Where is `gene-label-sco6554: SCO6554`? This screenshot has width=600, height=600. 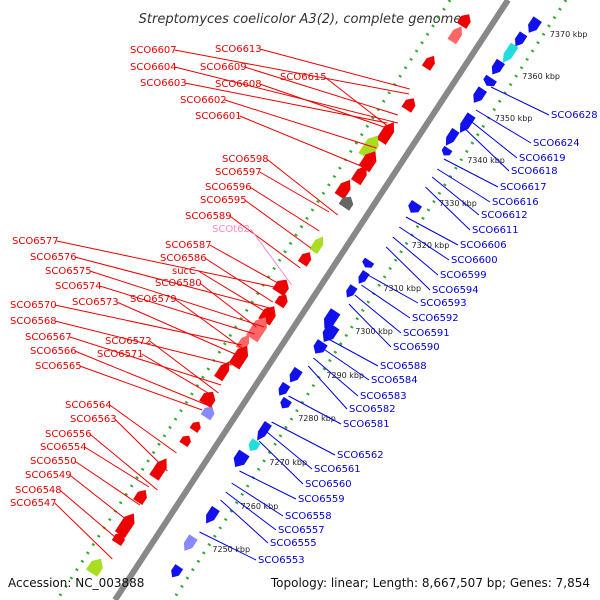 gene-label-sco6554: SCO6554 is located at coordinates (63, 447).